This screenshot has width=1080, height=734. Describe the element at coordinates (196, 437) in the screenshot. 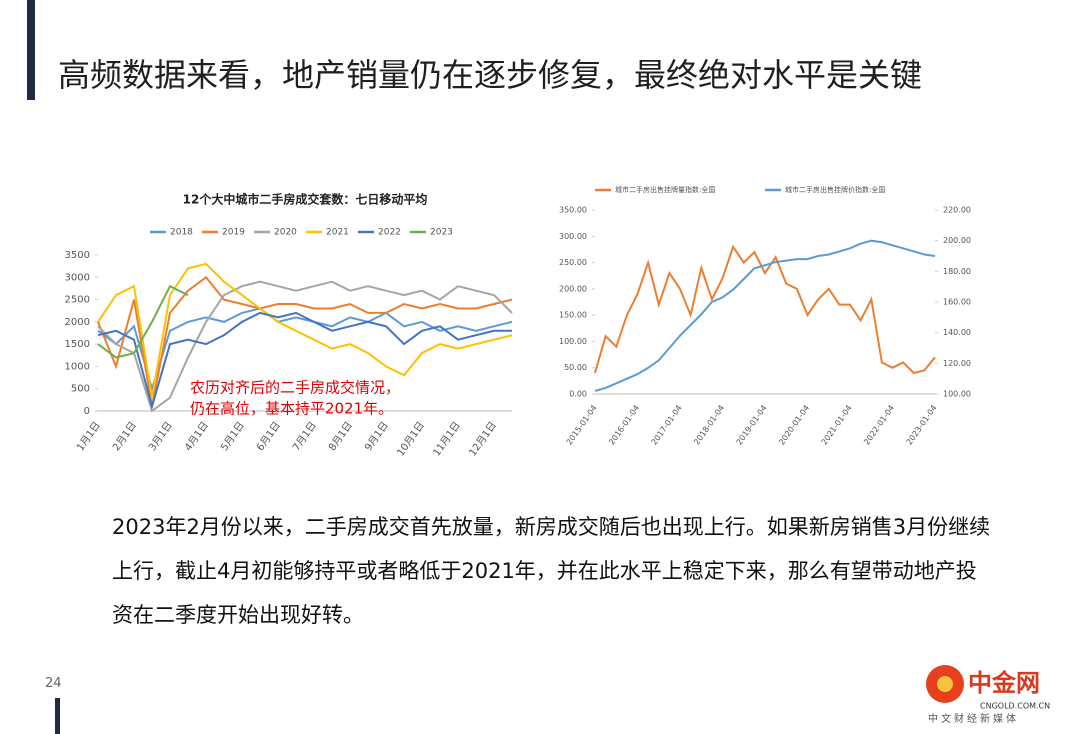

I see `x-tick-label: 4月1日` at that location.